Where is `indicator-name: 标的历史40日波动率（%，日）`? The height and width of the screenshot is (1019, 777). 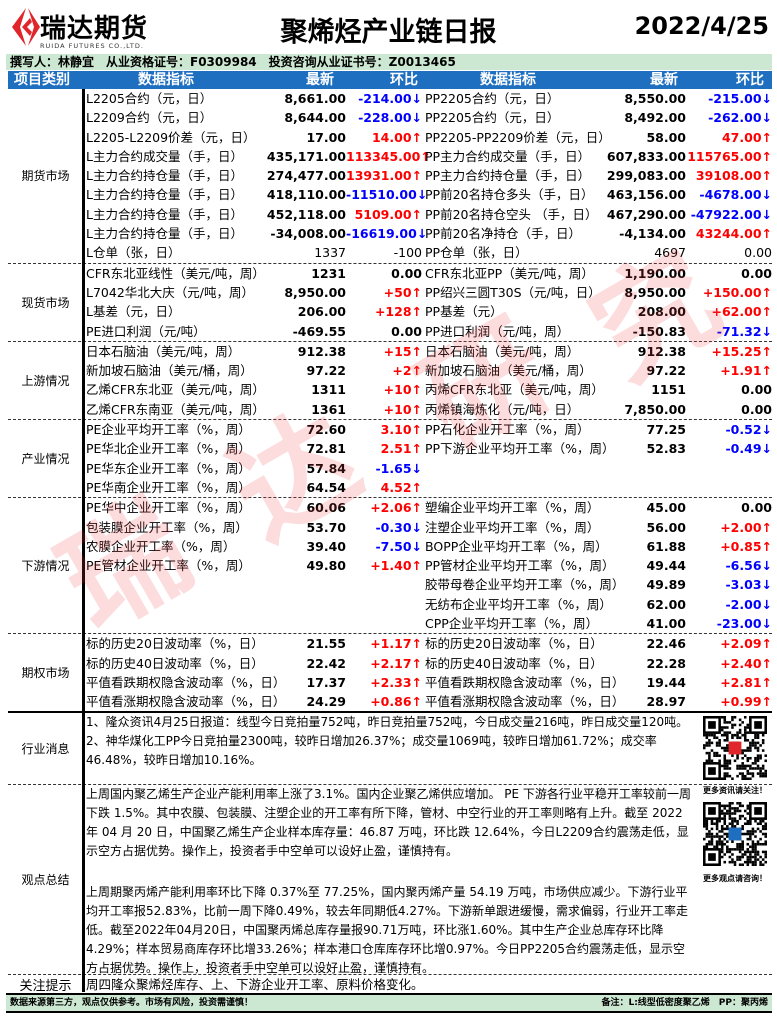
indicator-name: 标的历史40日波动率（%，日） is located at coordinates (514, 663).